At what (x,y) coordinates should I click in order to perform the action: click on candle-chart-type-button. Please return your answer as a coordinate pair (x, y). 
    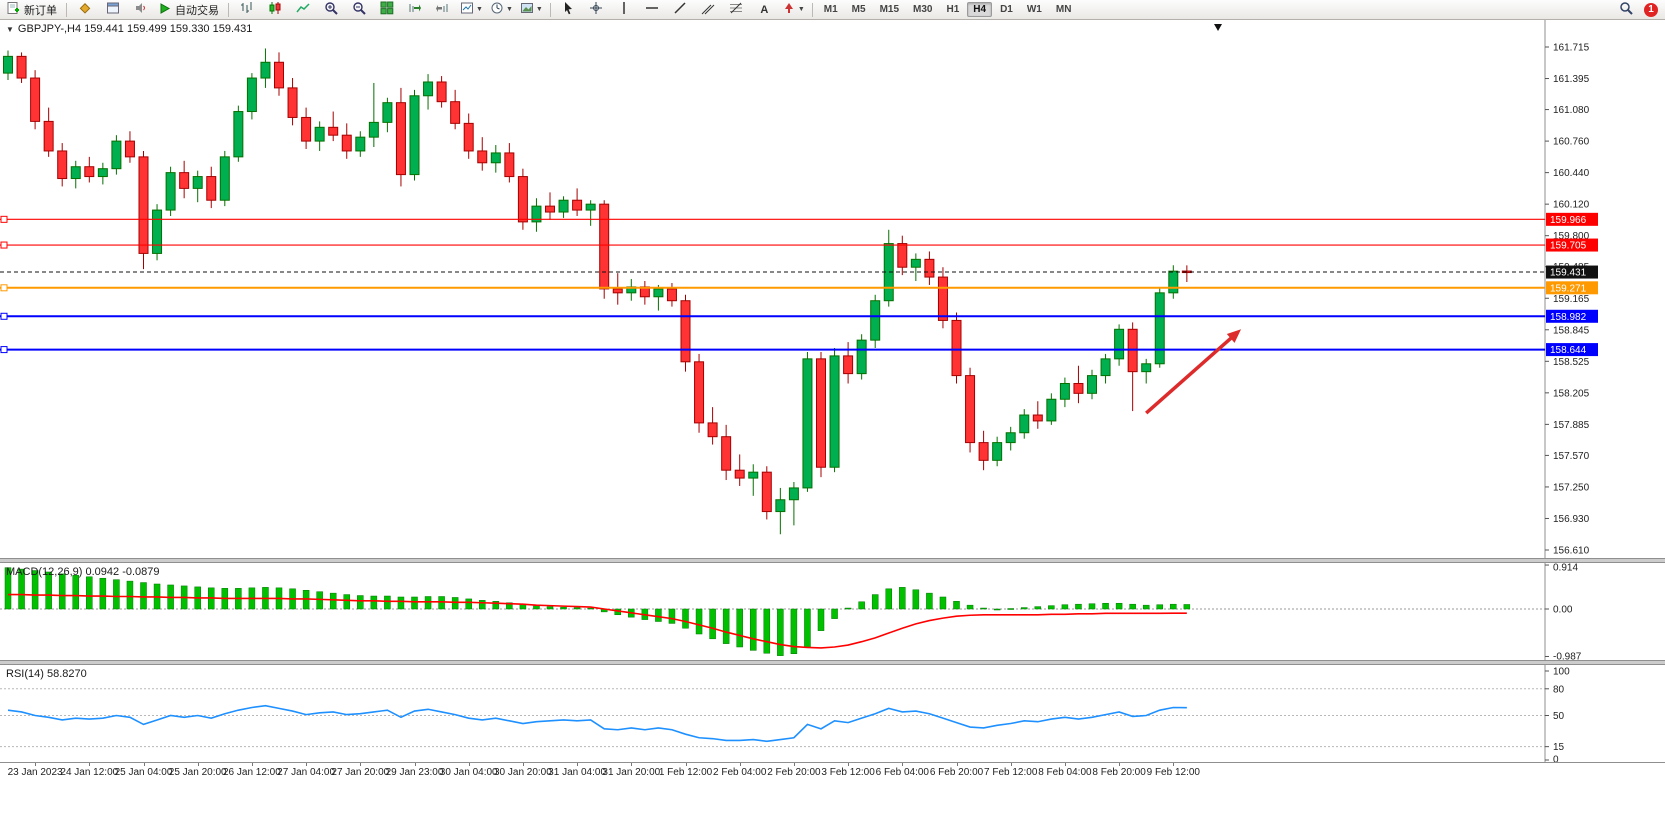
    Looking at the image, I should click on (274, 9).